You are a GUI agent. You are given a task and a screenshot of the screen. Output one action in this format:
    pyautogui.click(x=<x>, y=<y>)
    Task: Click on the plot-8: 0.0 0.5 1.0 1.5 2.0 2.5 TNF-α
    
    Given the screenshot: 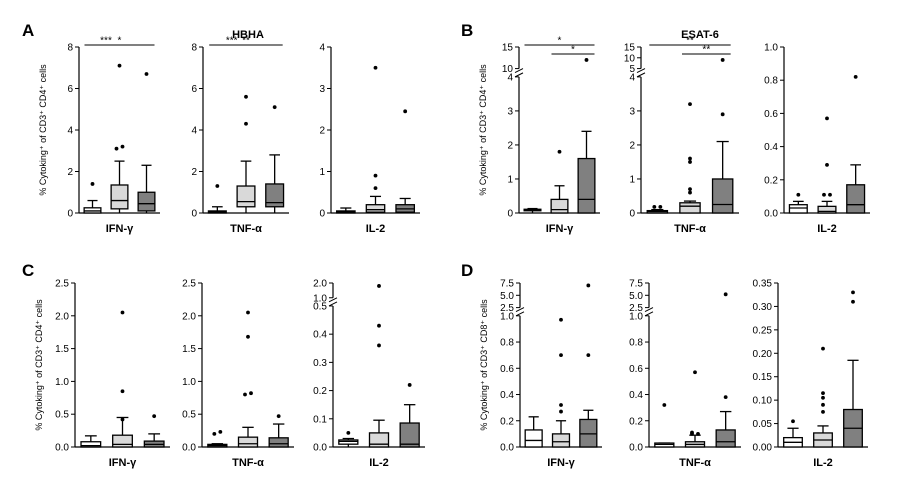 What is the action you would take?
    pyautogui.click(x=238, y=374)
    